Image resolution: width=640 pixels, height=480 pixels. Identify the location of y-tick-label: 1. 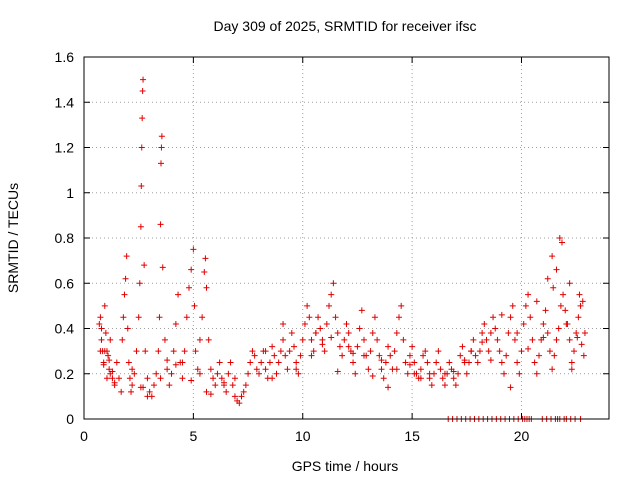
(70, 193).